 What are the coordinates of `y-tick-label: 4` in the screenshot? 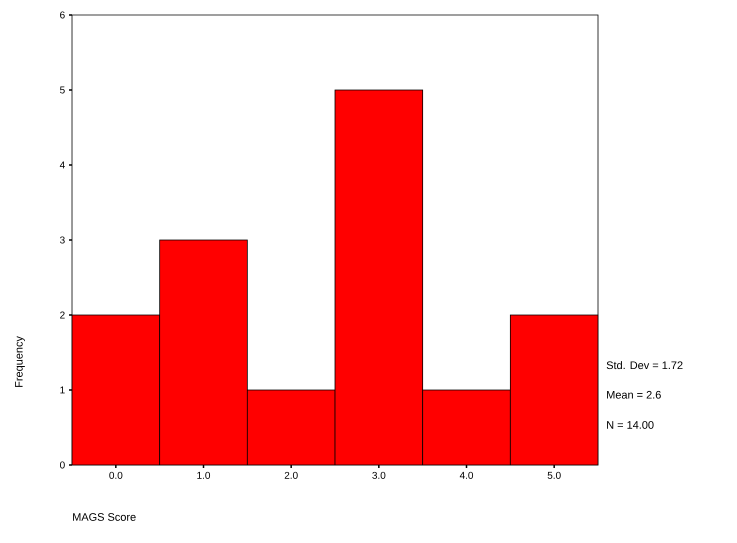 It's located at (62, 165).